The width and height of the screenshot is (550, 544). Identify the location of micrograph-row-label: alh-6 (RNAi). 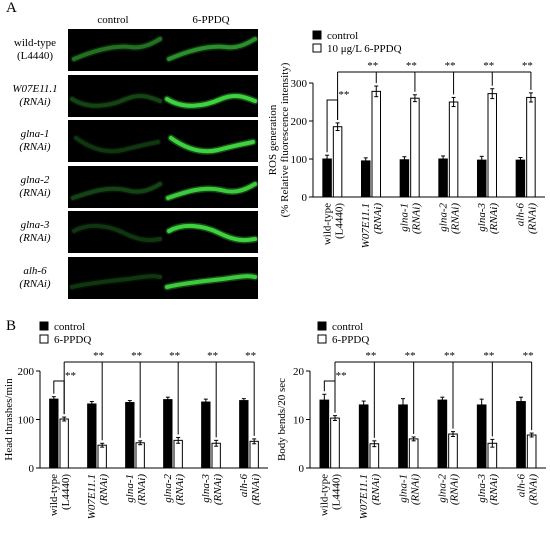
(35, 278).